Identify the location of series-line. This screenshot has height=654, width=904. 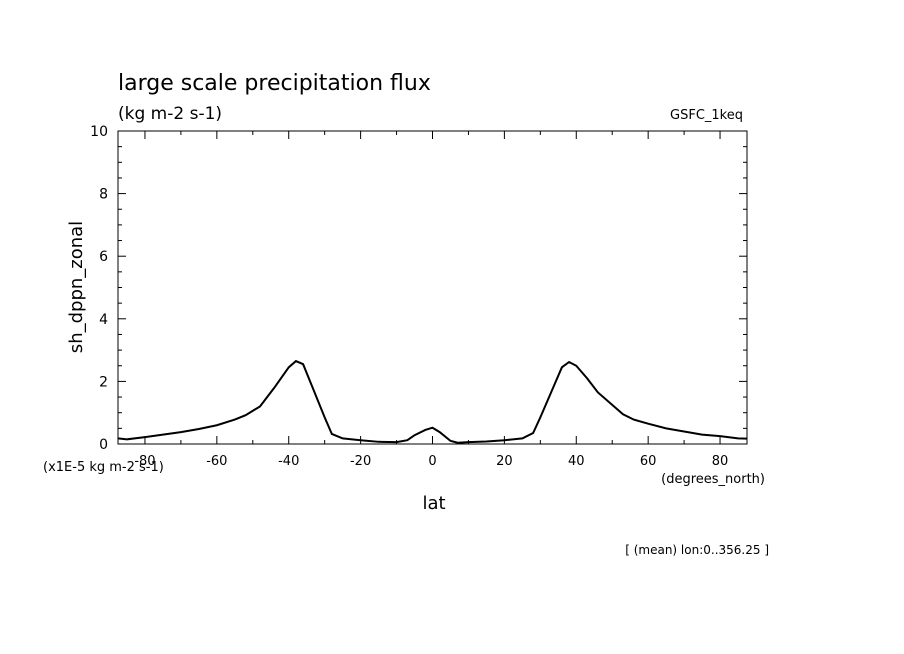
(432, 401).